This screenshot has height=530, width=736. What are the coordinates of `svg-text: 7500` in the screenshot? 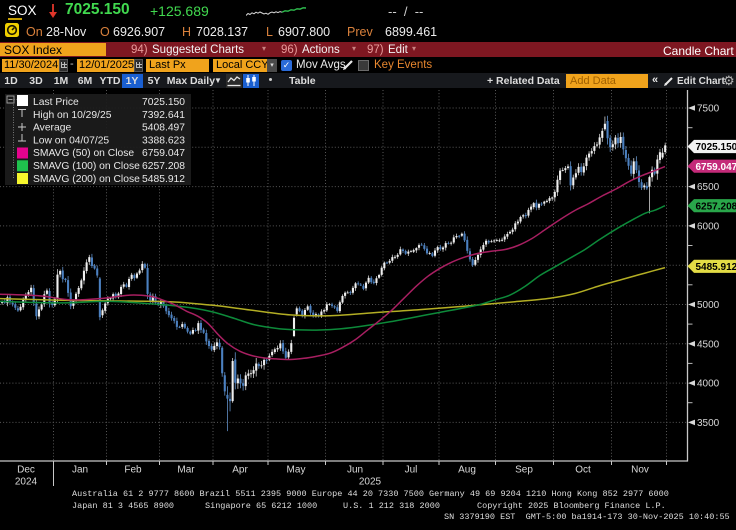 It's located at (708, 109).